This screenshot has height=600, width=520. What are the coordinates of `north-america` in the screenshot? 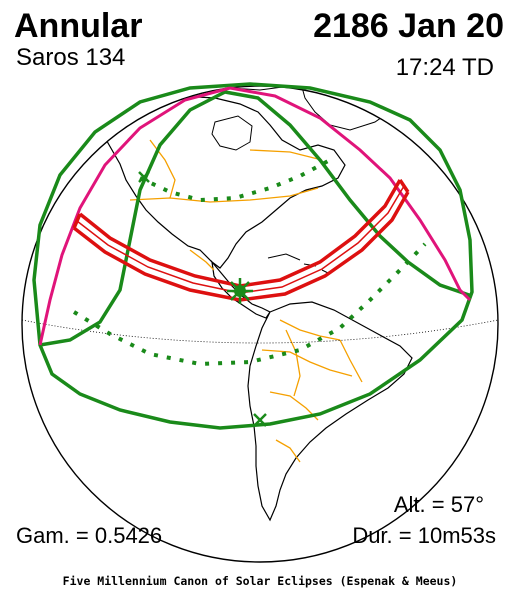 It's located at (222, 182).